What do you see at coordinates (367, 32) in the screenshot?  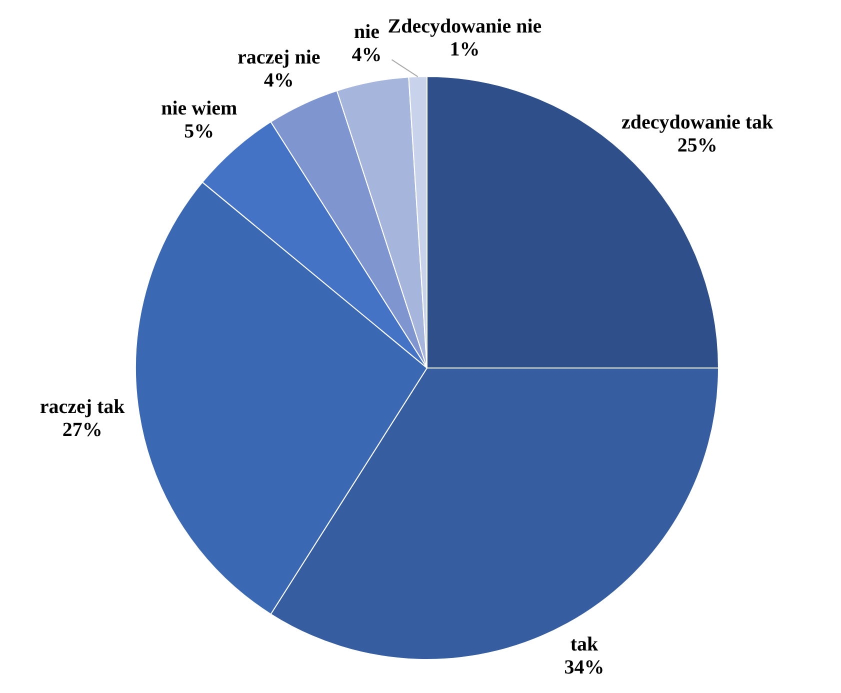 I see `slice-label: nie` at bounding box center [367, 32].